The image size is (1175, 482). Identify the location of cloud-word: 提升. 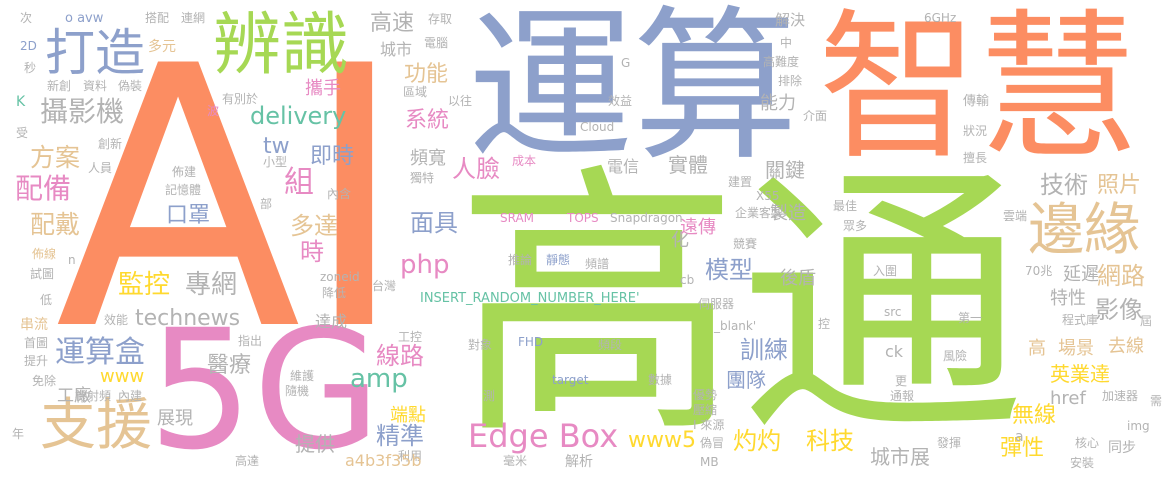
(36, 361).